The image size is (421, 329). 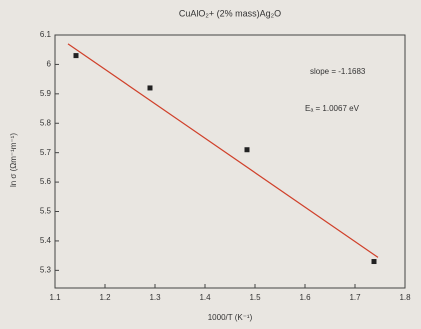 What do you see at coordinates (46, 34) in the screenshot?
I see `y-tick-label: 6.1` at bounding box center [46, 34].